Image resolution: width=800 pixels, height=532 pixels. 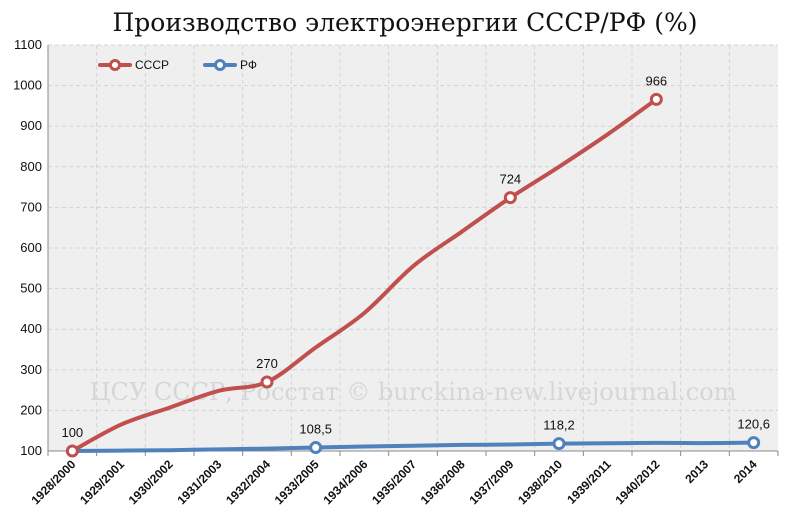 I want to click on chart-title: Производство электроэнергии СССР/РФ (%), so click(x=404, y=22).